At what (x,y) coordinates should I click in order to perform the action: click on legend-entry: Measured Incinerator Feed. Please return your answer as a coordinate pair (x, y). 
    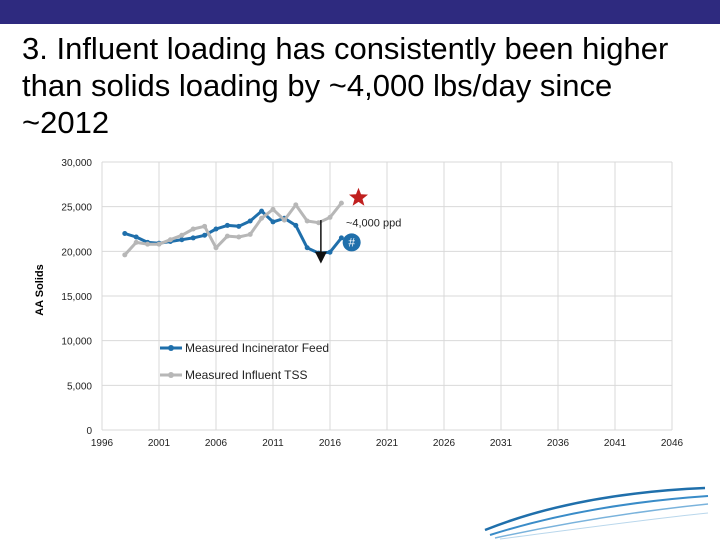
    Looking at the image, I should click on (257, 348).